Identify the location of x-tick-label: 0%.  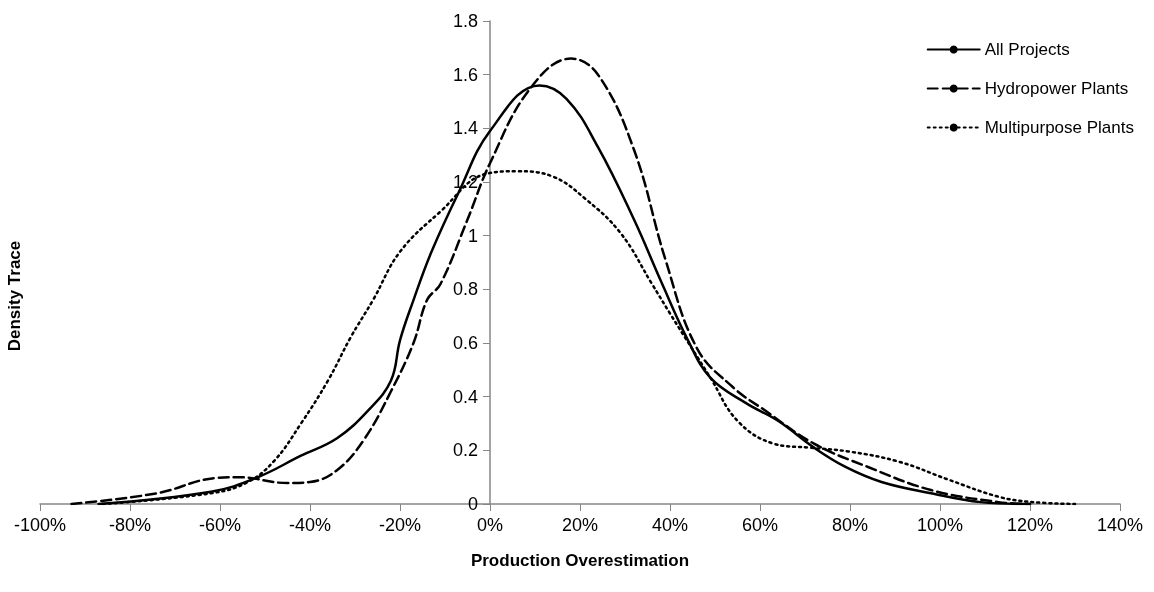
(490, 525).